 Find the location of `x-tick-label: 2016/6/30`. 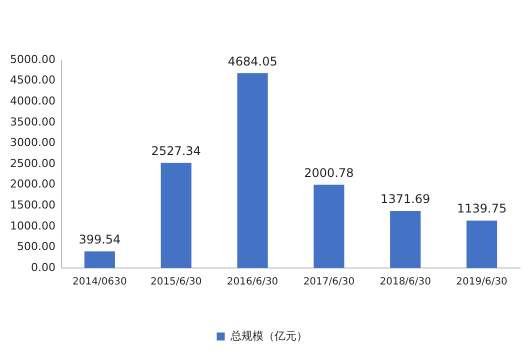

x-tick-label: 2016/6/30 is located at coordinates (252, 282).